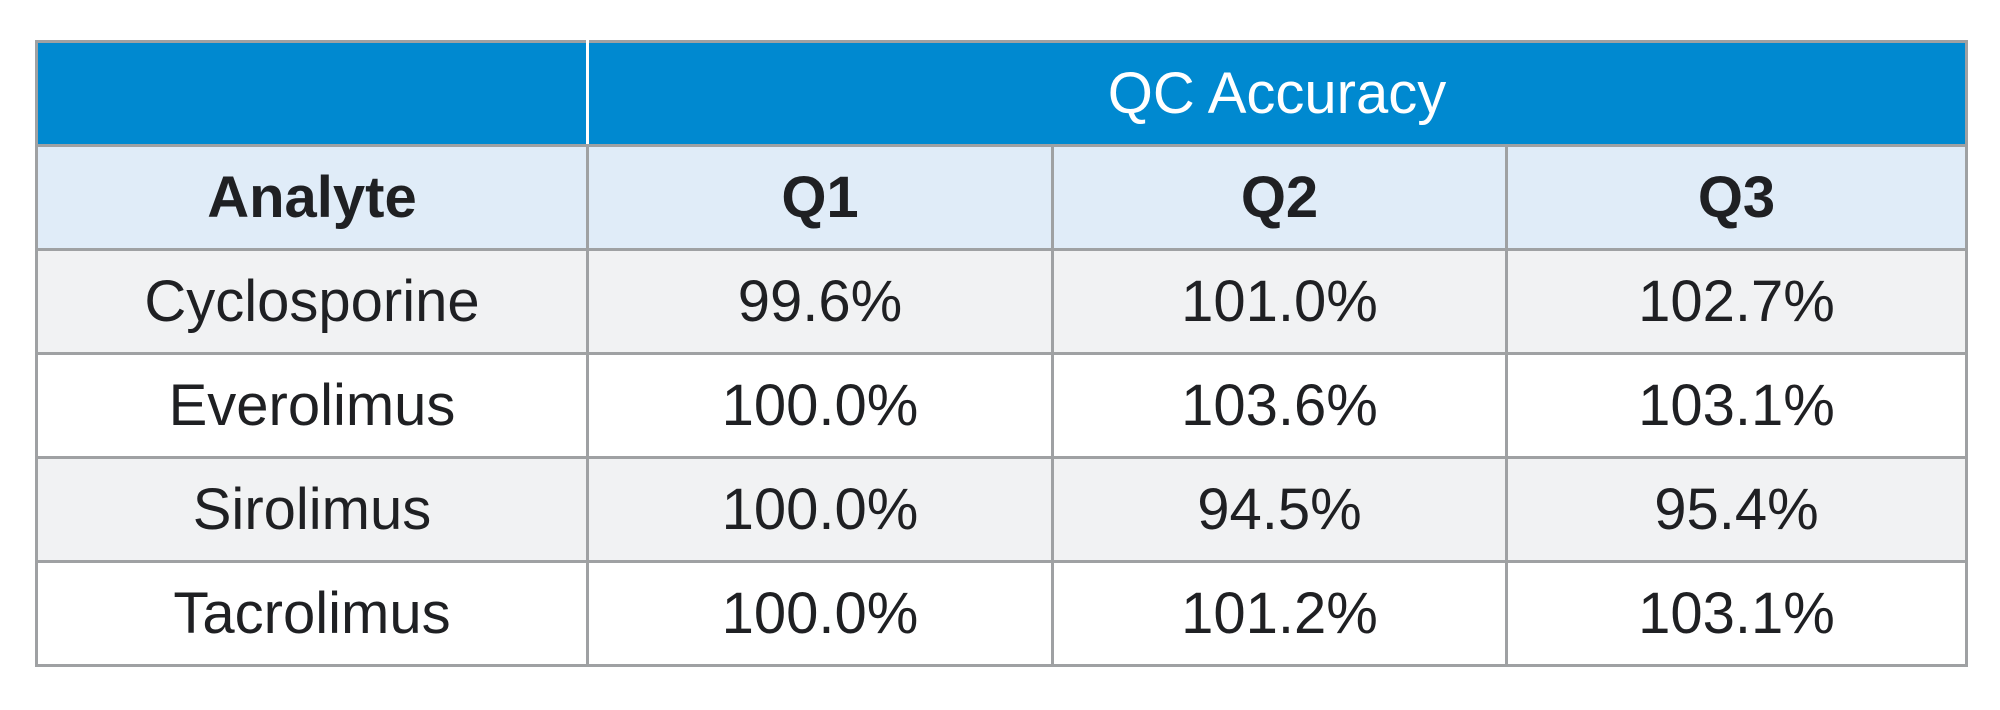 The width and height of the screenshot is (2000, 710). I want to click on column-header-q2: Q2, so click(1279, 197).